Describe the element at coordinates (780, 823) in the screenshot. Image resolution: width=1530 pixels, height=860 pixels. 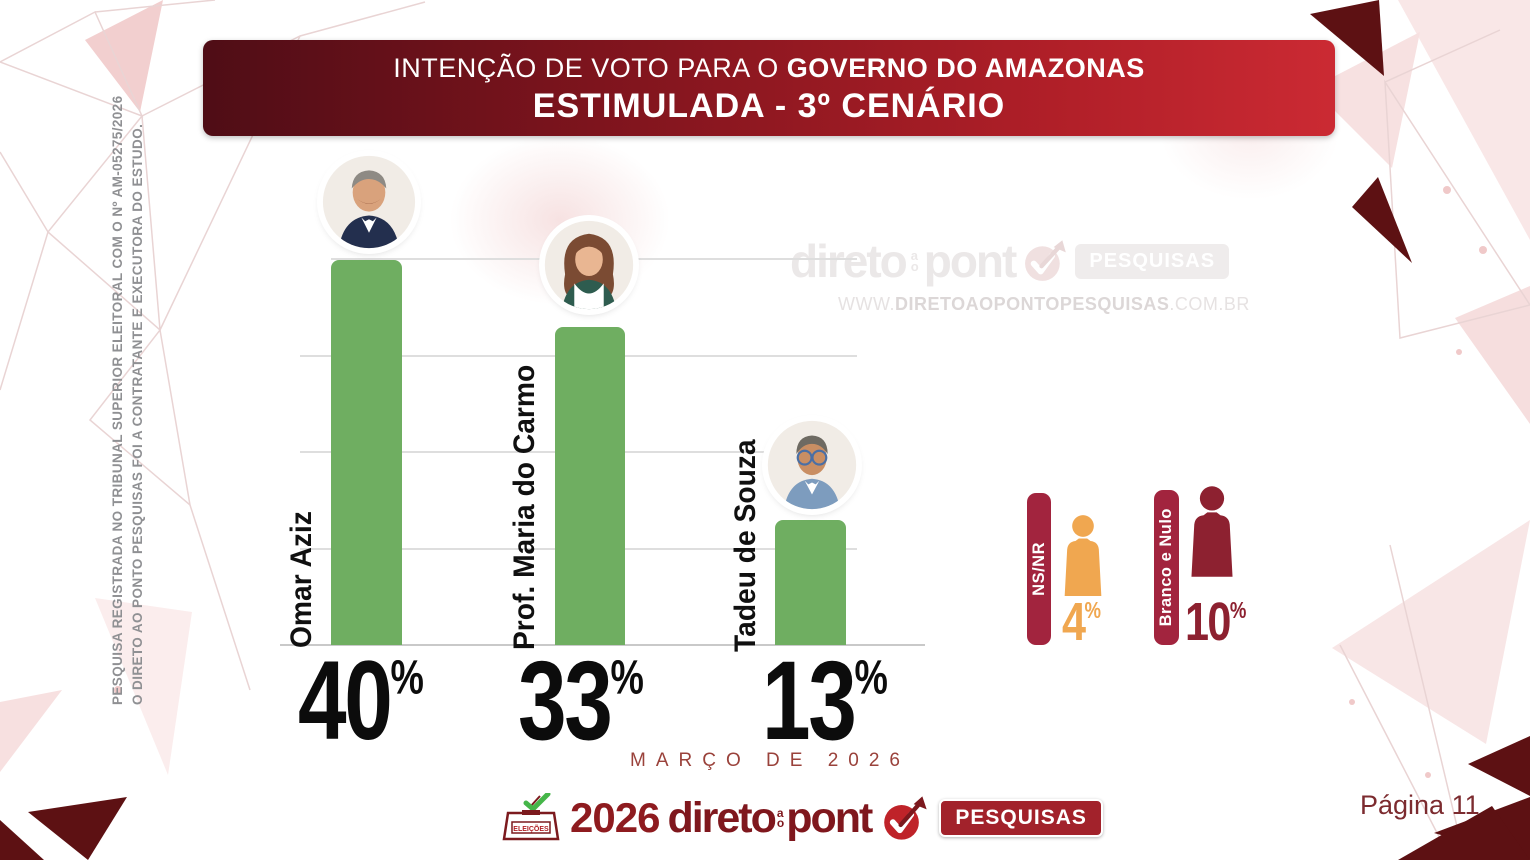
I see `footer-brand-ao-o: o` at that location.